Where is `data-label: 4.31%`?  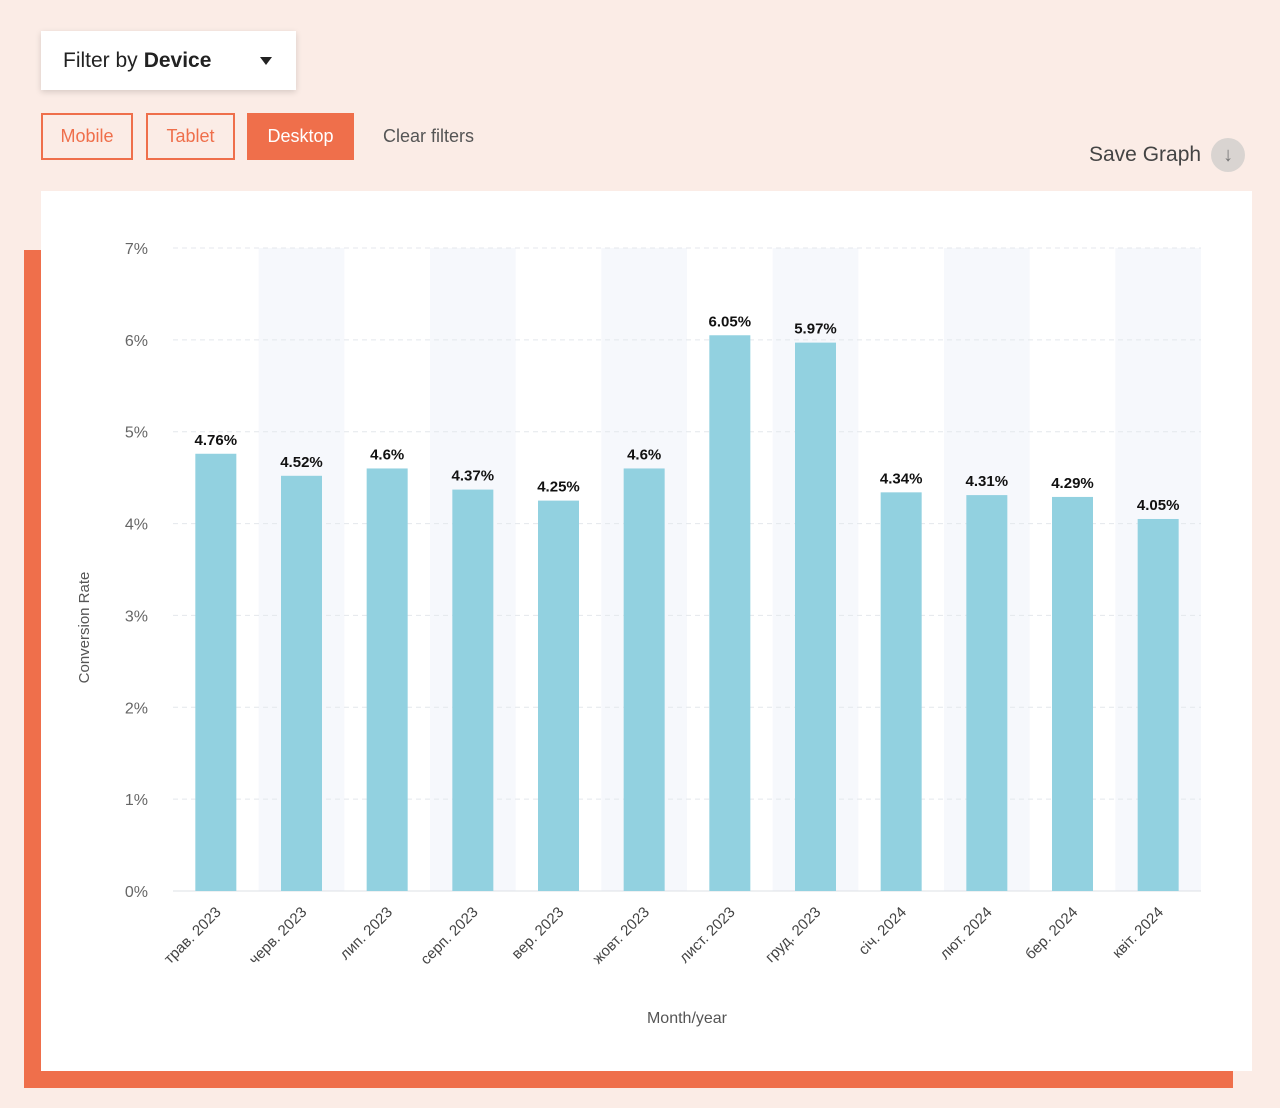
data-label: 4.31% is located at coordinates (987, 481).